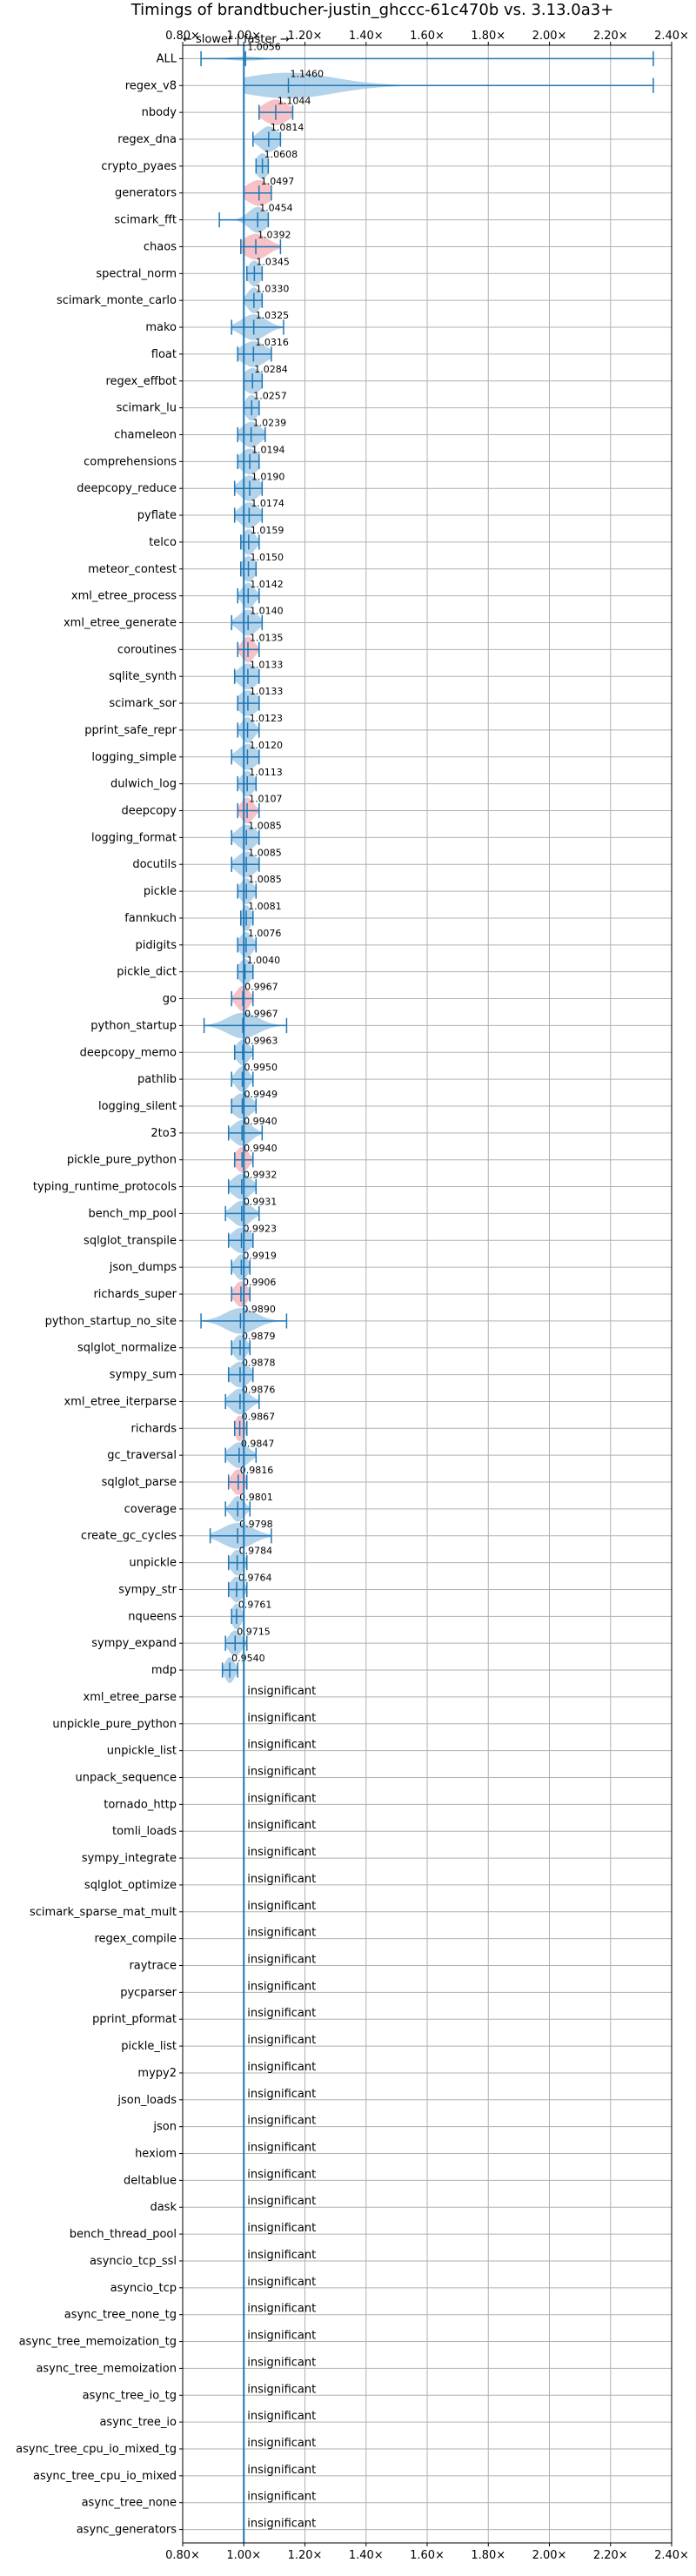 The width and height of the screenshot is (696, 2576). I want to click on benchmark-label: unpickle, so click(153, 1563).